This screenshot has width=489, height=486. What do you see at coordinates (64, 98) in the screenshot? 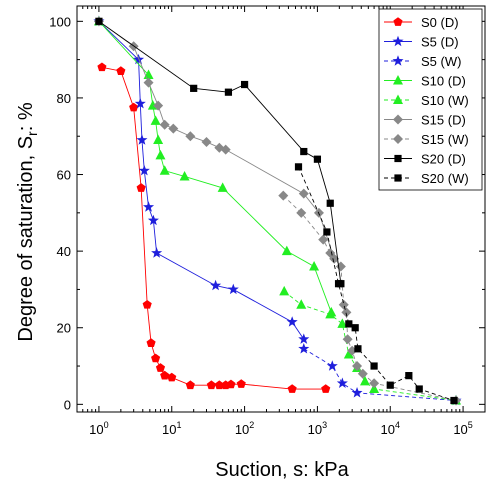
I see `y-tick-label: 80` at bounding box center [64, 98].